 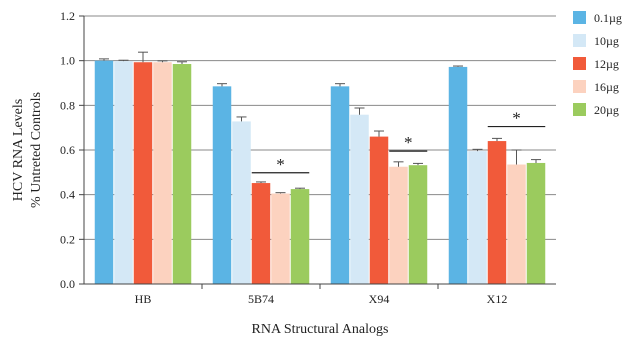 I want to click on y-axis-title-line-2: % Untreted Controls, so click(x=36, y=150).